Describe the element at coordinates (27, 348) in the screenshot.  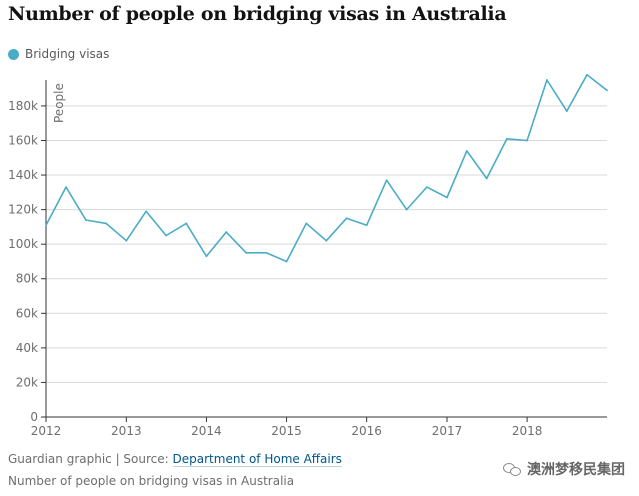
I see `y-tick-label: 40k` at that location.